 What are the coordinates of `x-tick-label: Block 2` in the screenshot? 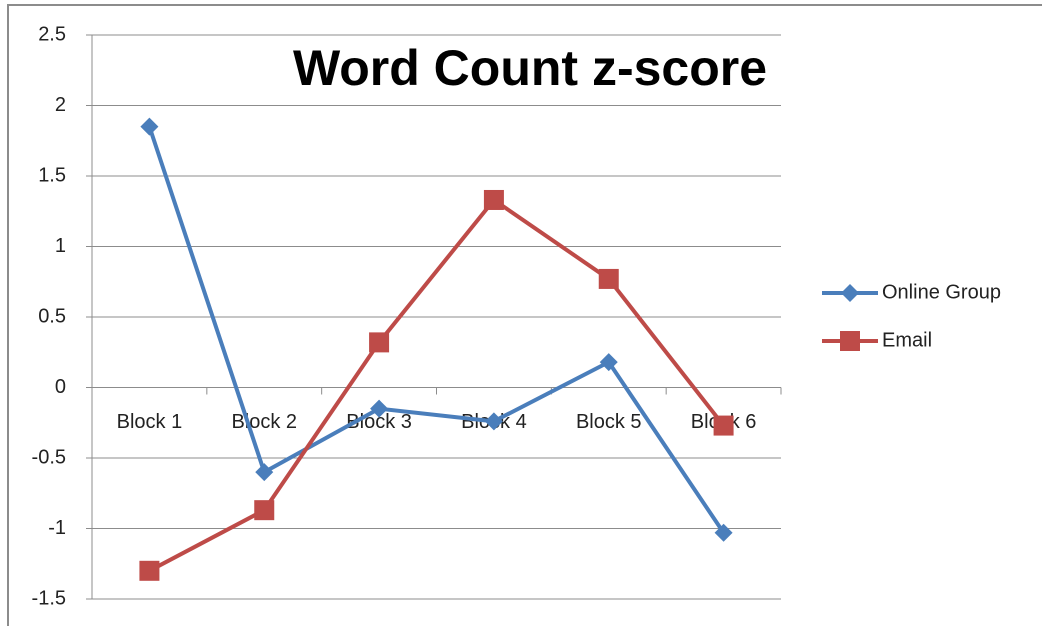 It's located at (264, 422).